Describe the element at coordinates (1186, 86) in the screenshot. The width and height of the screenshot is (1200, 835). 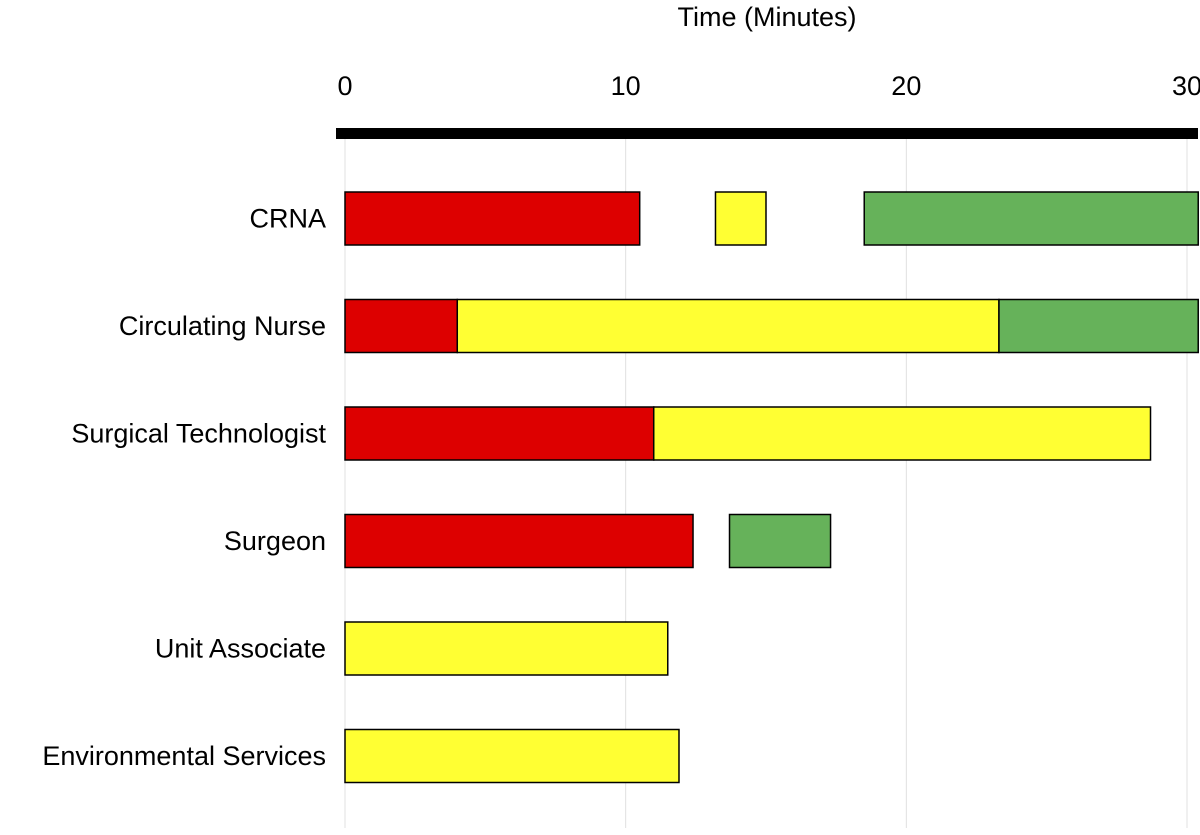
I see `x-tick-label: 30` at that location.